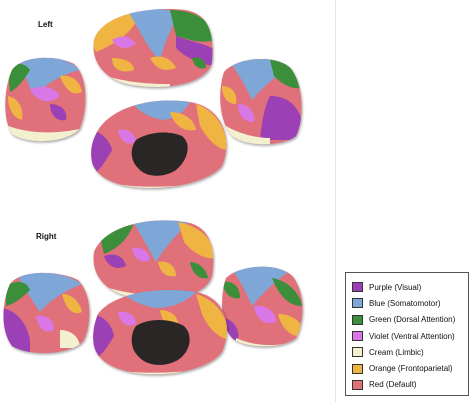 This screenshot has width=474, height=402. I want to click on legend-item-default: Red (Default), so click(408, 385).